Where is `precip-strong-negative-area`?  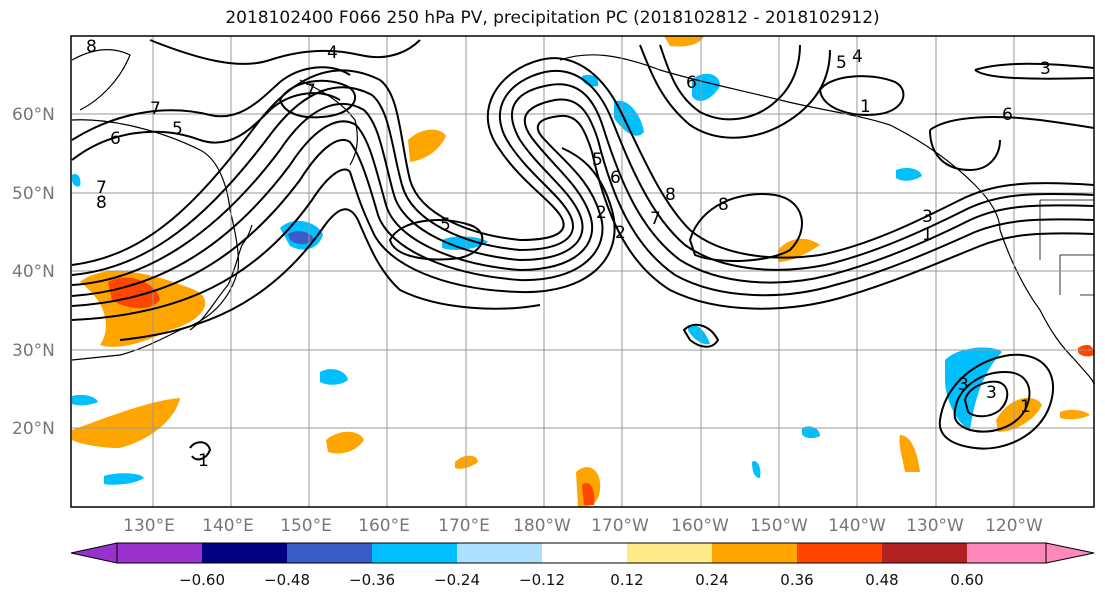 precip-strong-negative-area is located at coordinates (301, 238).